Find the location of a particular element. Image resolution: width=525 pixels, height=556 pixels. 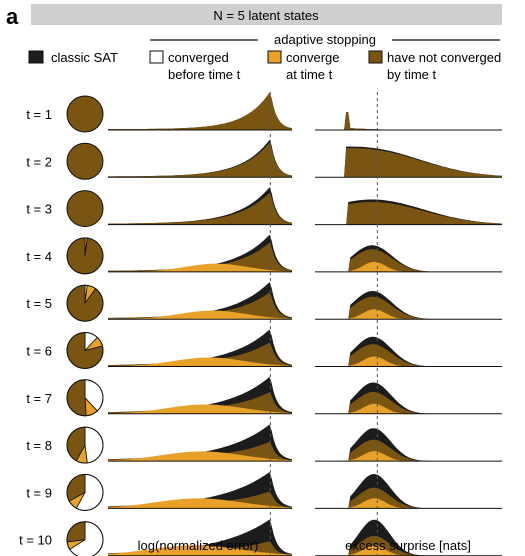

banner-title: N = 5 latent states is located at coordinates (266, 15).